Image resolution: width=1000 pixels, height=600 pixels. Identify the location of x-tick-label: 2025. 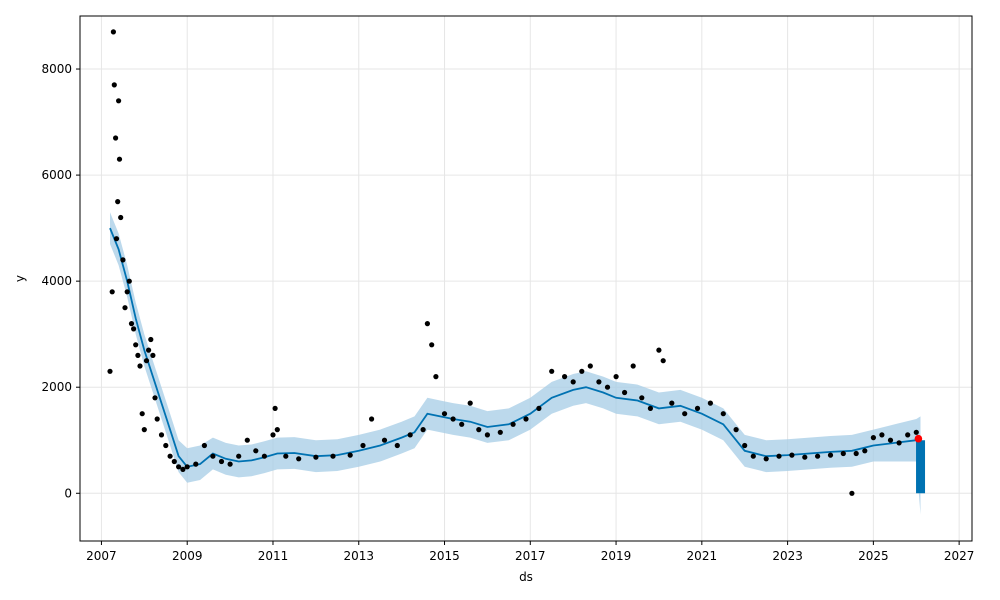
(873, 556).